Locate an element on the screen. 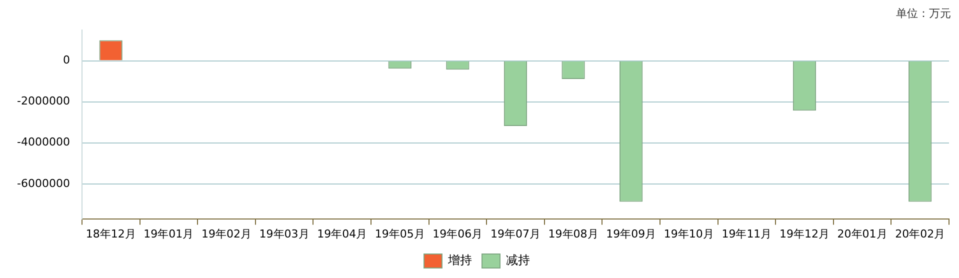  x-tick-label: 19年10月 is located at coordinates (689, 233).